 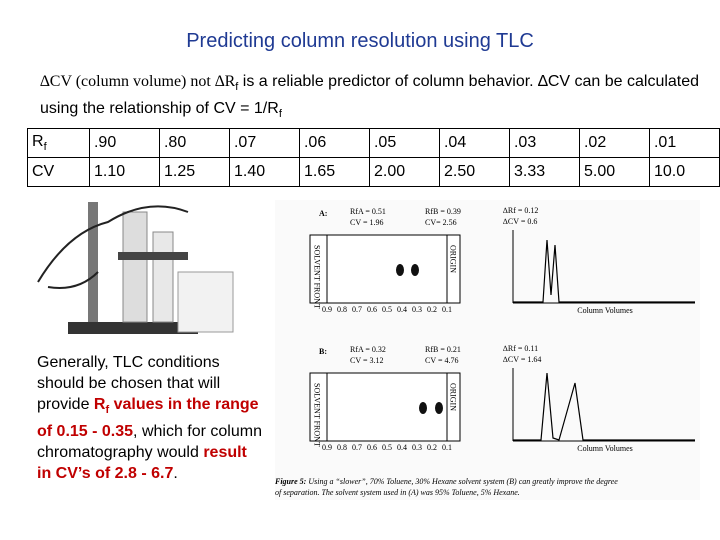 I want to click on table-cell: .05, so click(x=404, y=143).